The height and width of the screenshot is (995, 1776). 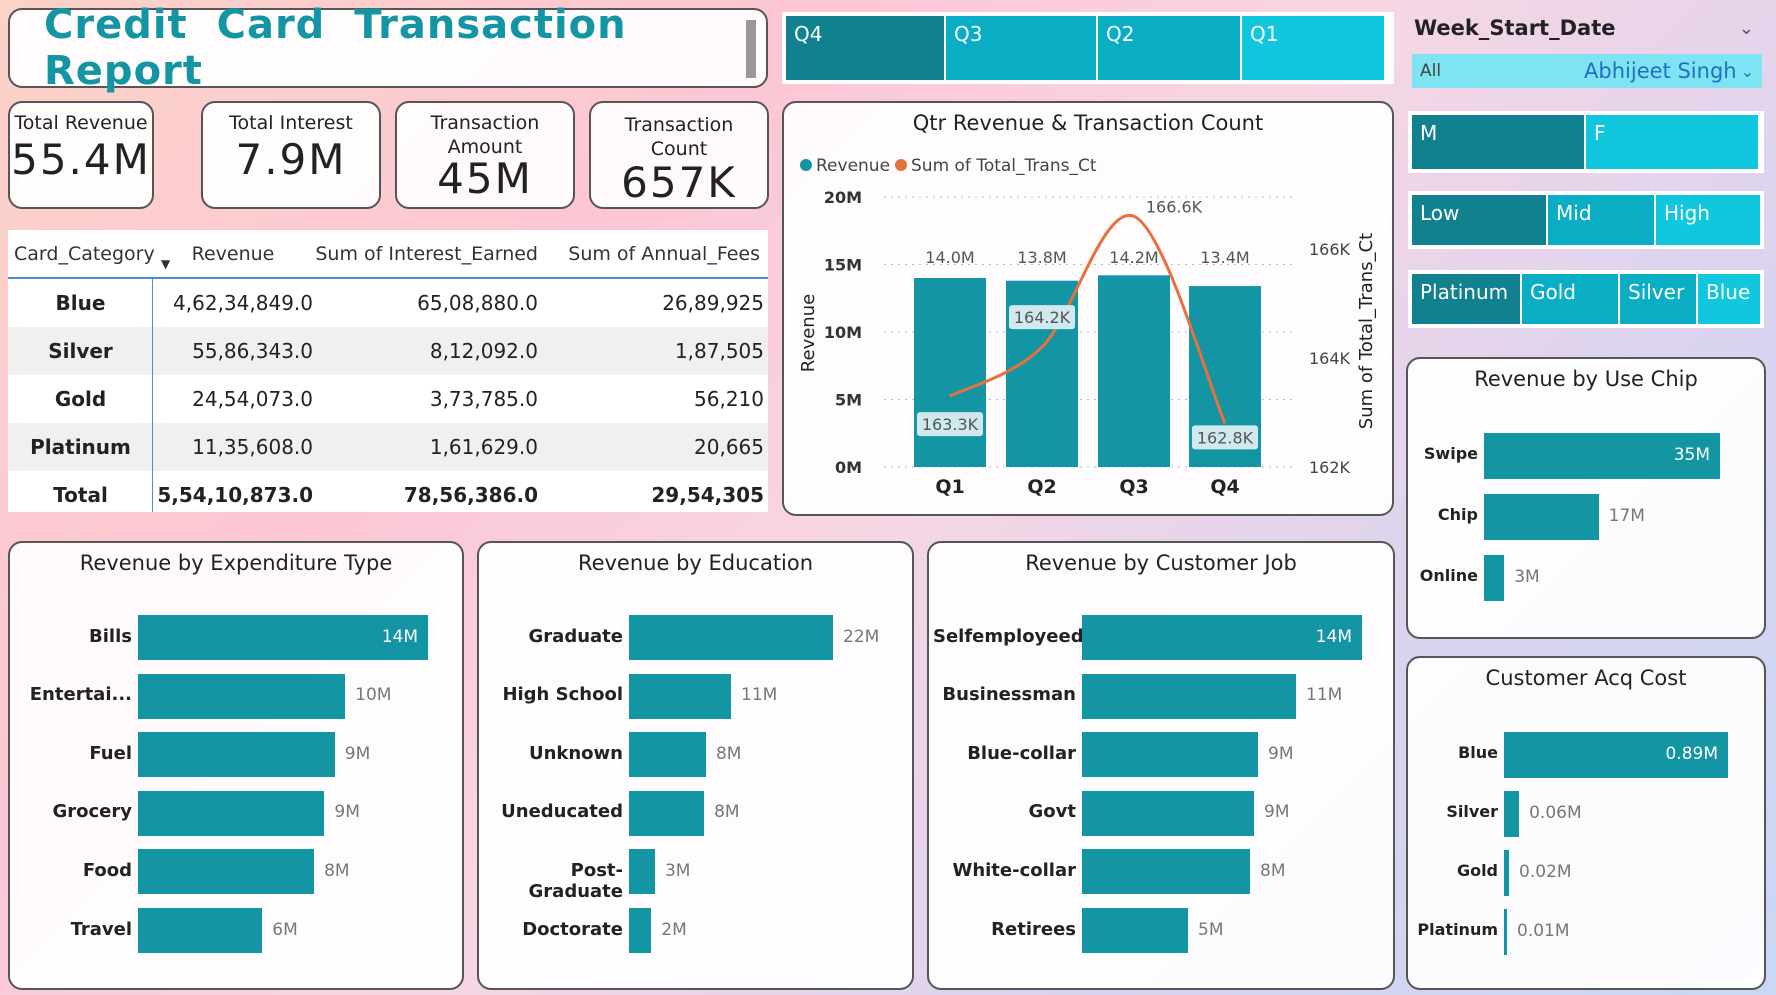 What do you see at coordinates (1021, 48) in the screenshot?
I see `slicer-q3: Q3` at bounding box center [1021, 48].